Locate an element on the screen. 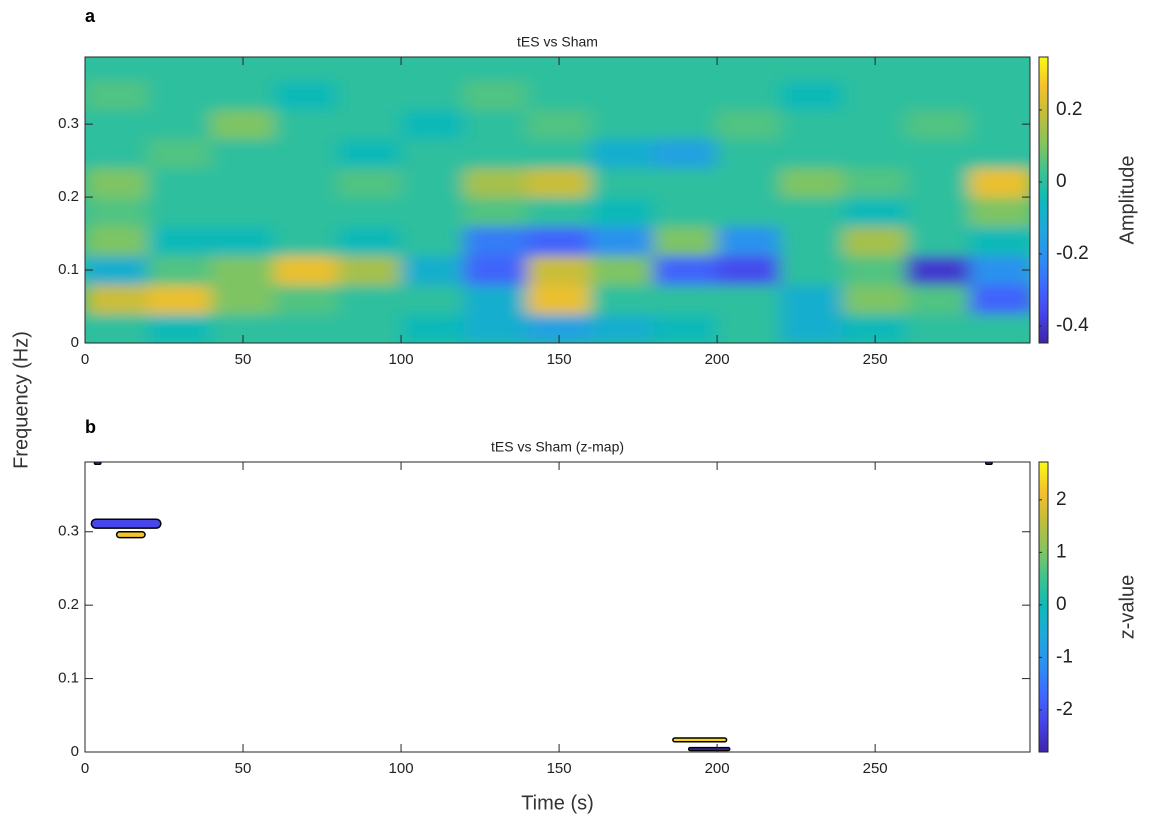 This screenshot has width=1154, height=819. colorbar-tick-label: -0.4 is located at coordinates (1072, 325).